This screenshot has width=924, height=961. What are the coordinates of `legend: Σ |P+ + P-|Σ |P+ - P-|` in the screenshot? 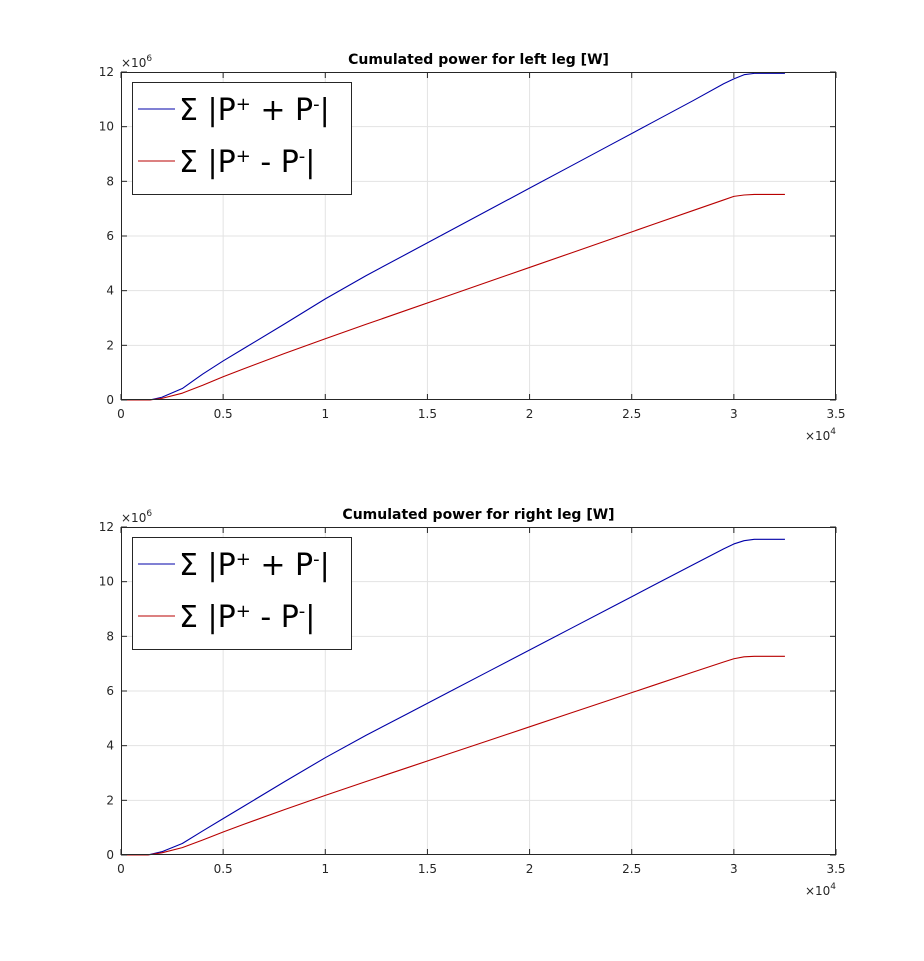 It's located at (242, 138).